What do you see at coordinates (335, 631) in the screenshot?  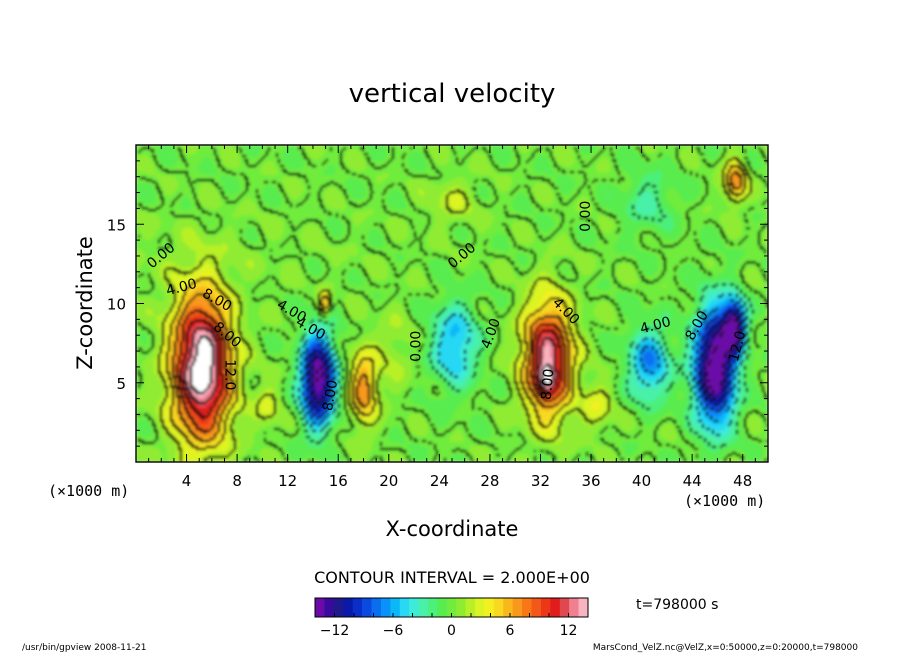 I see `colorbar-tick-label: −12` at bounding box center [335, 631].